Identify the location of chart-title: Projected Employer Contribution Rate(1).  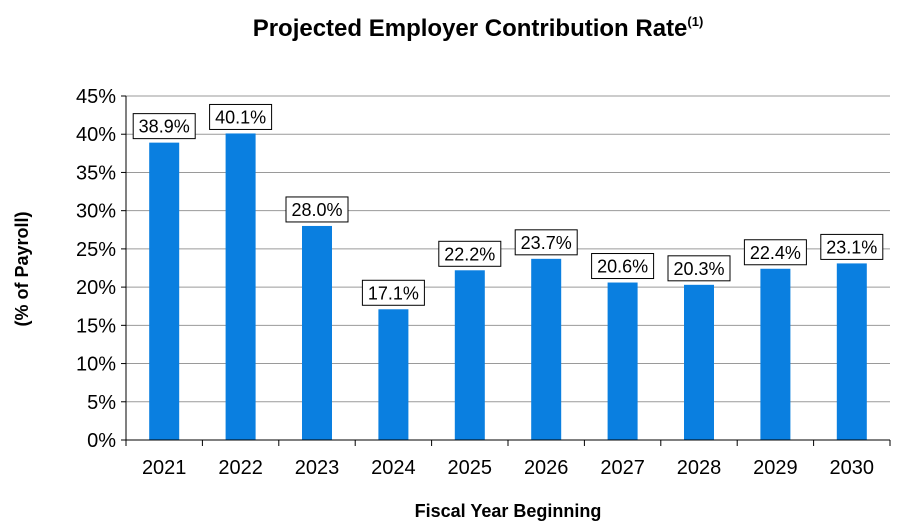
(478, 28).